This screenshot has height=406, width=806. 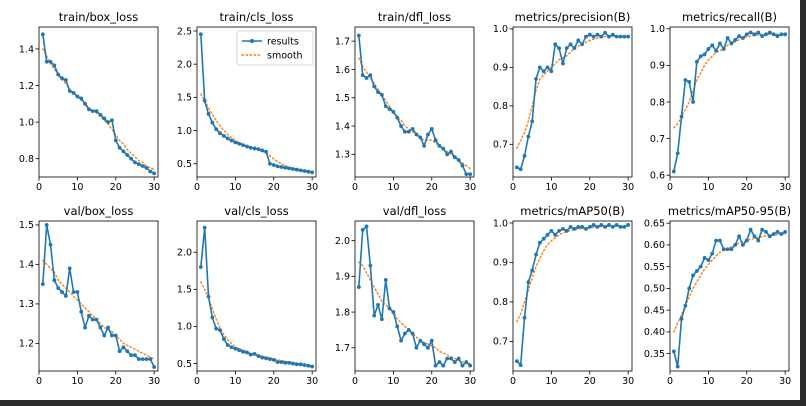 I want to click on x-tick-label: 10, so click(x=708, y=381).